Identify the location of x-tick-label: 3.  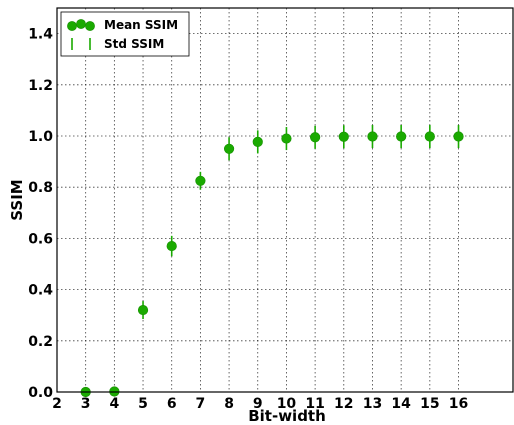
(86, 404).